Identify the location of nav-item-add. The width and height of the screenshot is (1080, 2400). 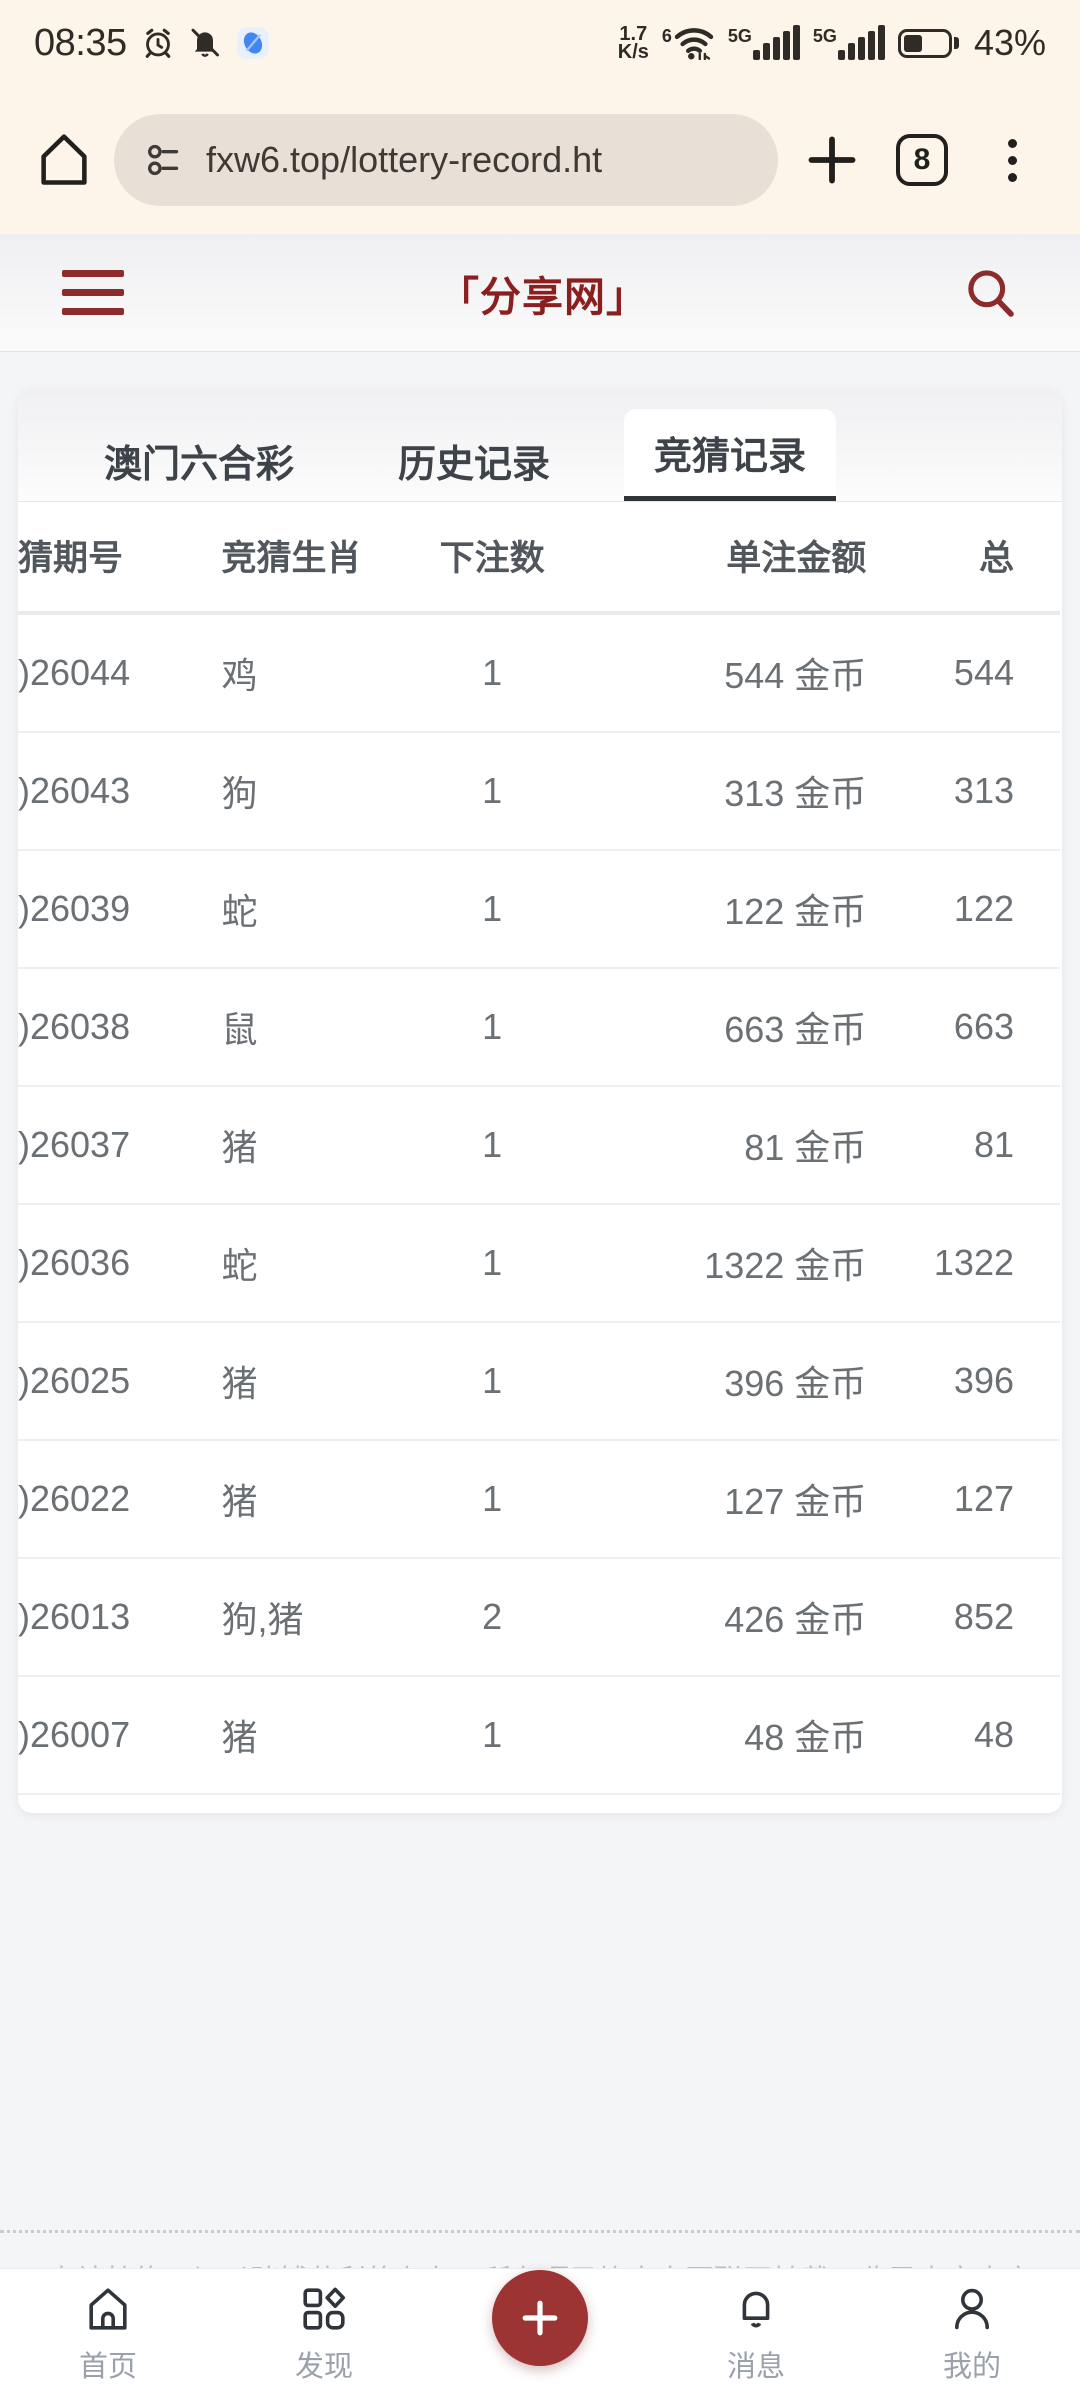
(540, 2317).